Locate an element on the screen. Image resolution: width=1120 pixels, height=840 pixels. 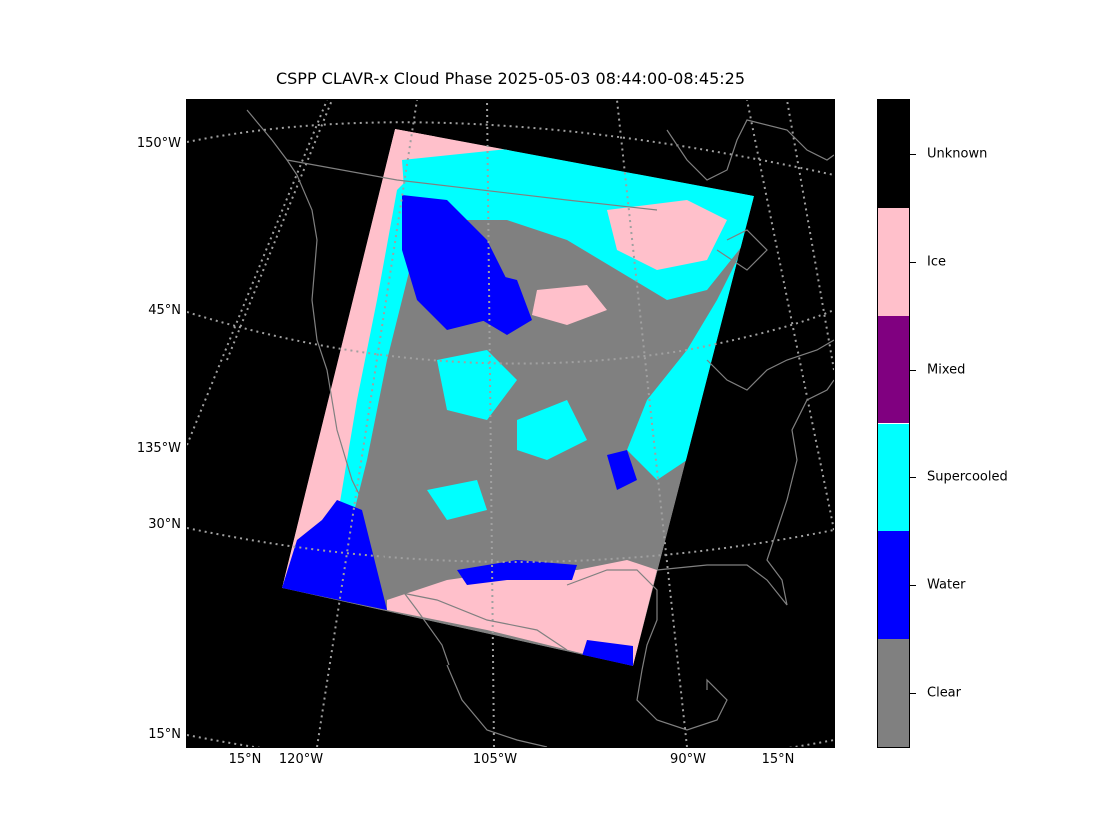
swath-ice-northeast is located at coordinates (667, 235).